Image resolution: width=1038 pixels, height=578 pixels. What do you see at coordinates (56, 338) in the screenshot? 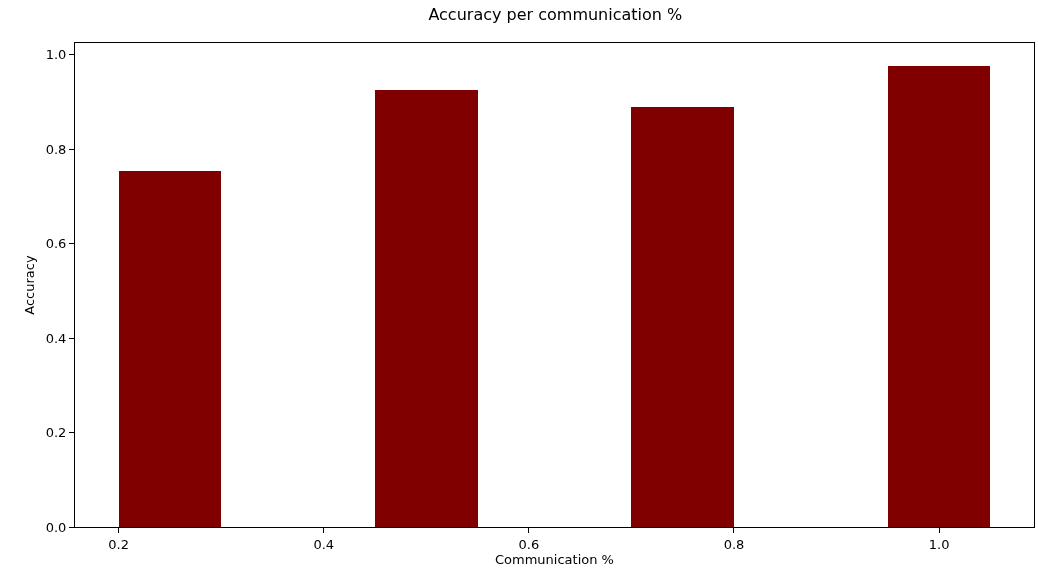
I see `y-tick-label: 0.4` at bounding box center [56, 338].